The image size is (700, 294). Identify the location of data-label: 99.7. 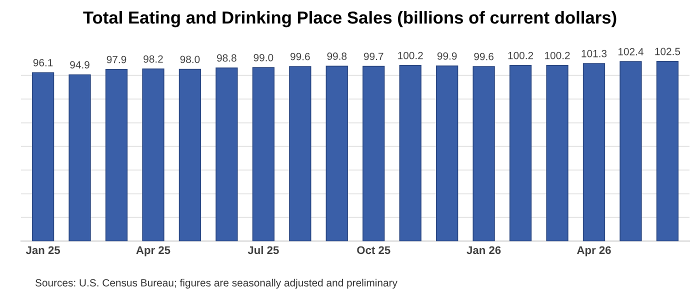
(374, 56).